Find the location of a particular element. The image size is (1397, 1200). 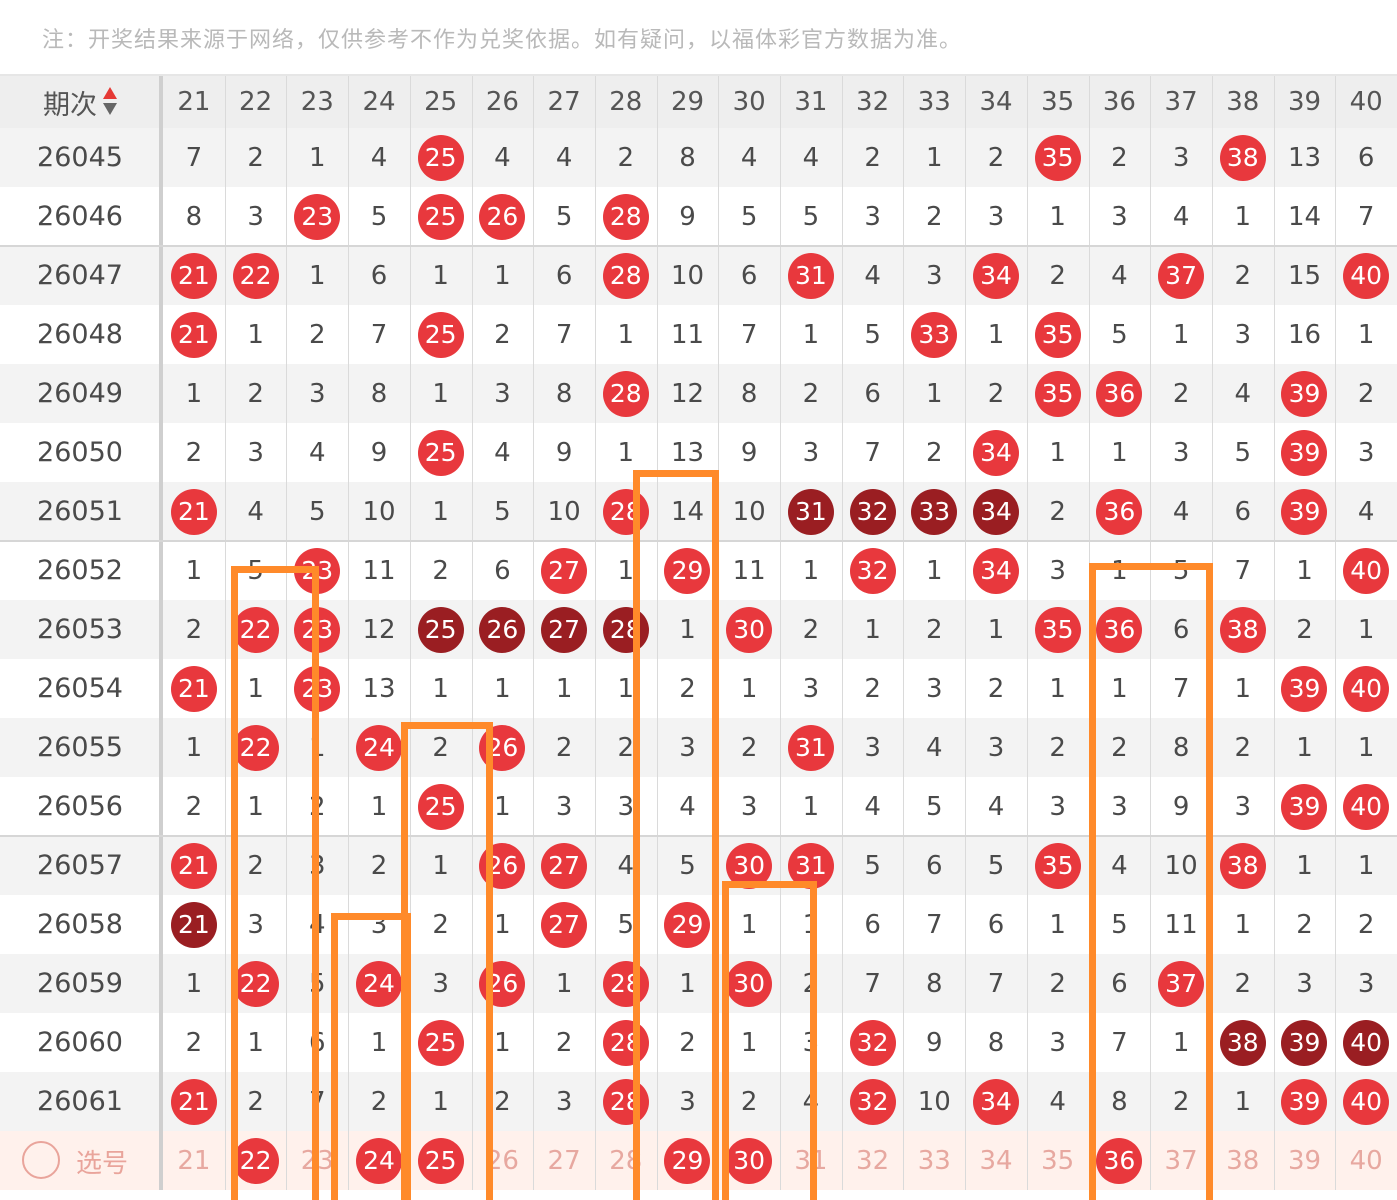

drawn-number-ball: 26 is located at coordinates (502, 216).